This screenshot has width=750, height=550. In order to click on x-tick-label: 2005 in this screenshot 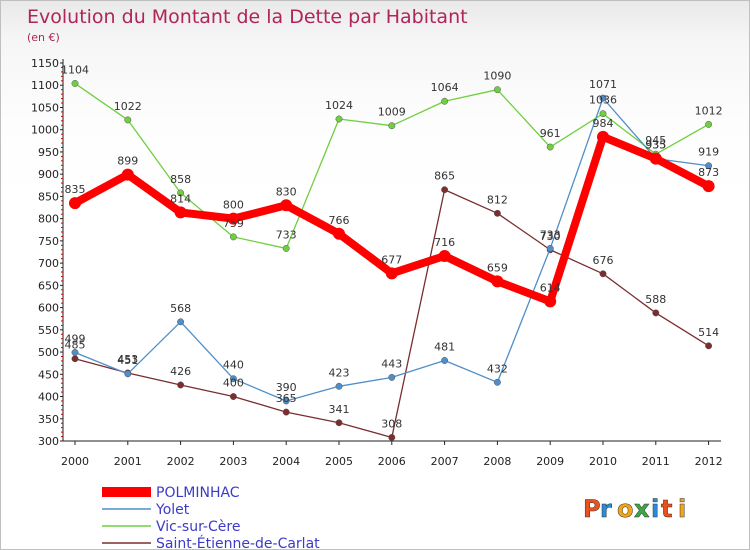, I will do `click(339, 461)`.